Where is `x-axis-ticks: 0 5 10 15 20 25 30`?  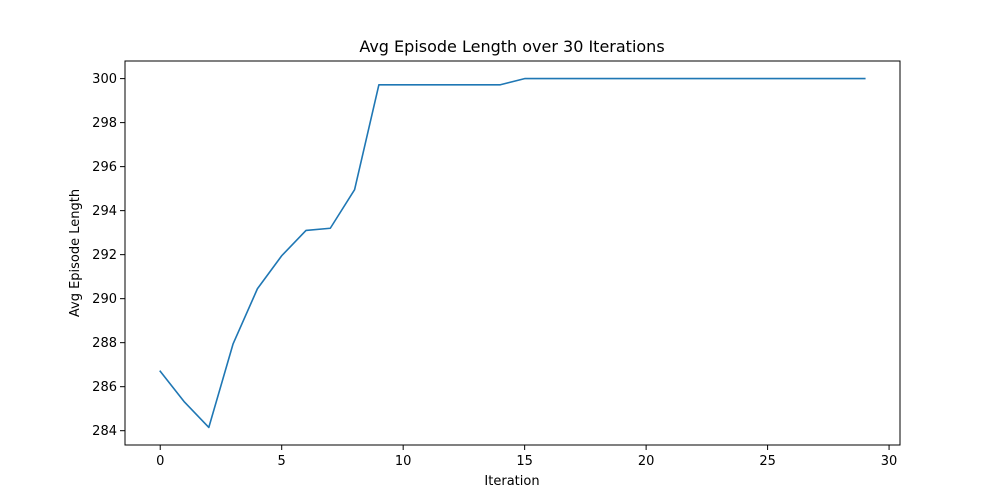 x-axis-ticks: 0 5 10 15 20 25 30 is located at coordinates (526, 457).